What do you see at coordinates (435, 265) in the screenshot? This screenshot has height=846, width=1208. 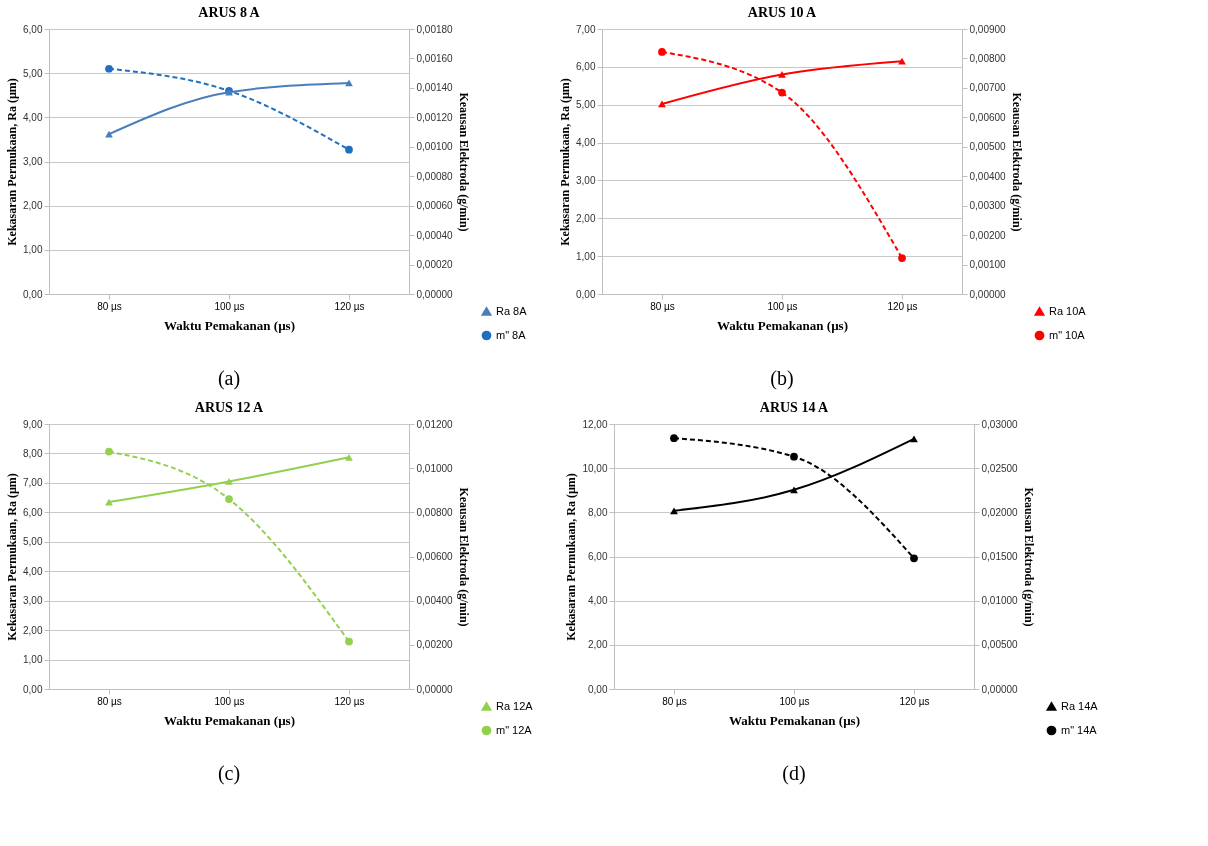 I see `y2-tick-label: 0,00020` at bounding box center [435, 265].